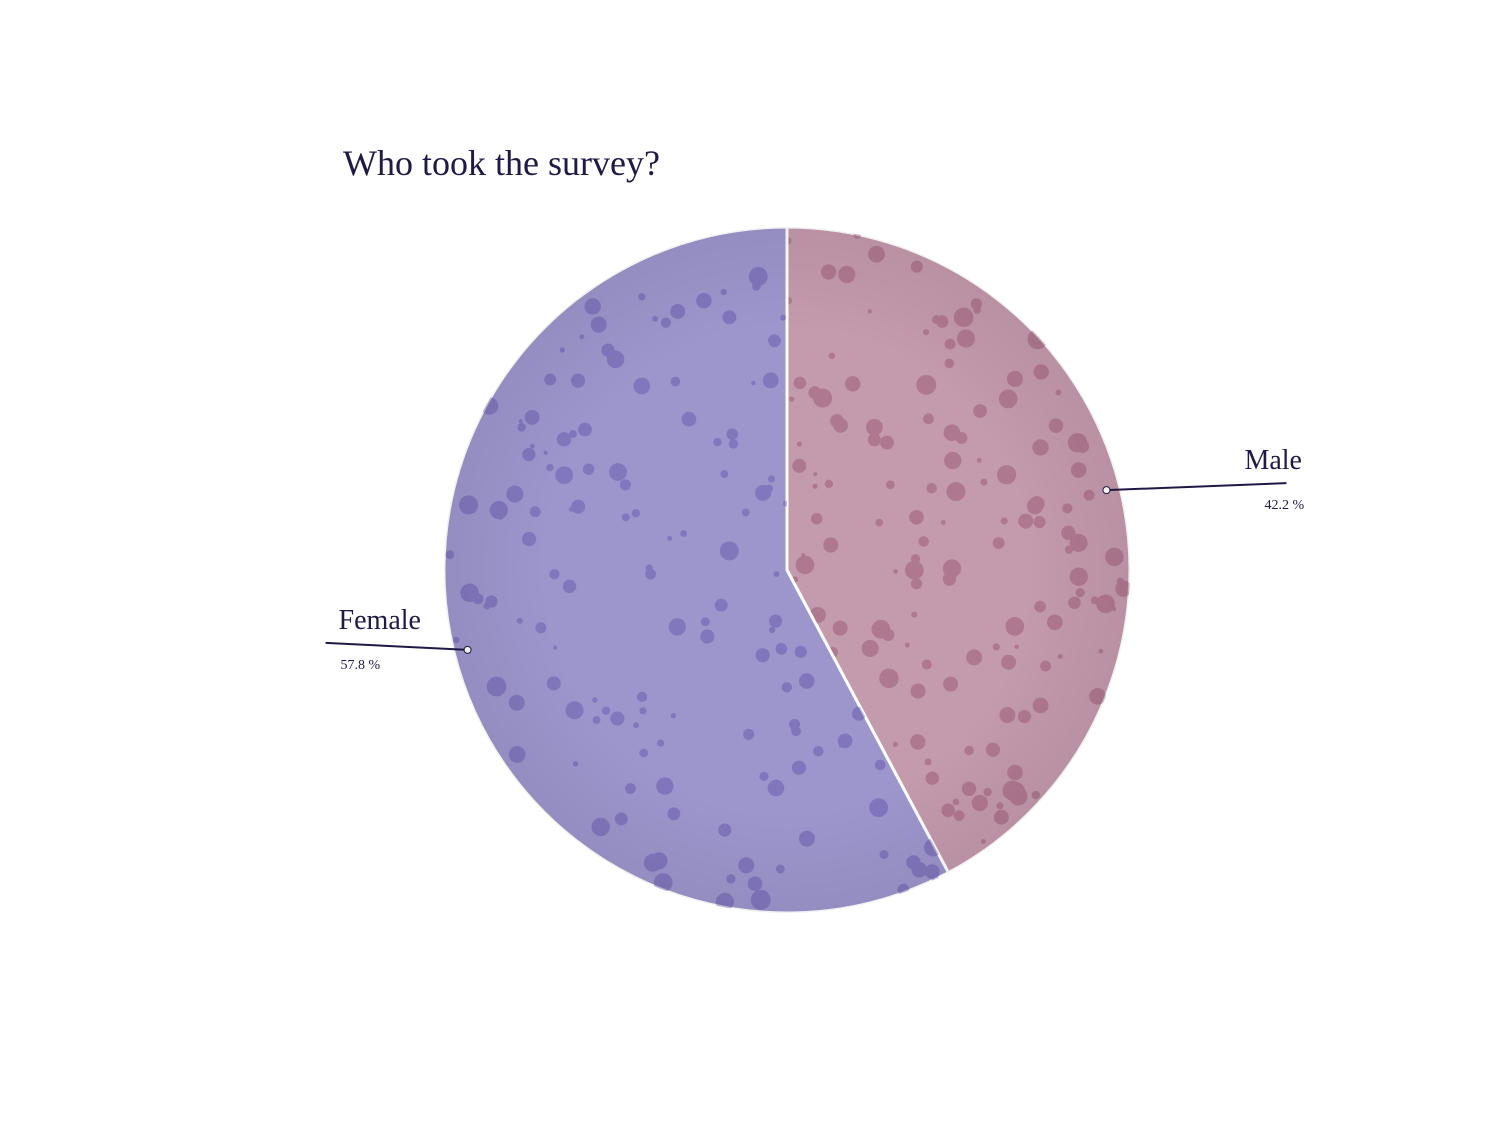 Image resolution: width=1501 pixels, height=1125 pixels. Describe the element at coordinates (1106, 490) in the screenshot. I see `leader-dot` at that location.